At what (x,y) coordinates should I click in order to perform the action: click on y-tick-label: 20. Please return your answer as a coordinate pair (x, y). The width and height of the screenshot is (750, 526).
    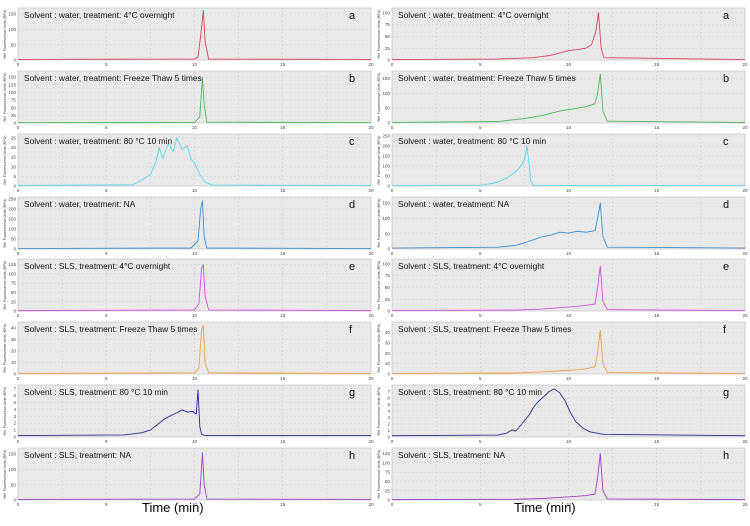
    Looking at the image, I should click on (14, 350).